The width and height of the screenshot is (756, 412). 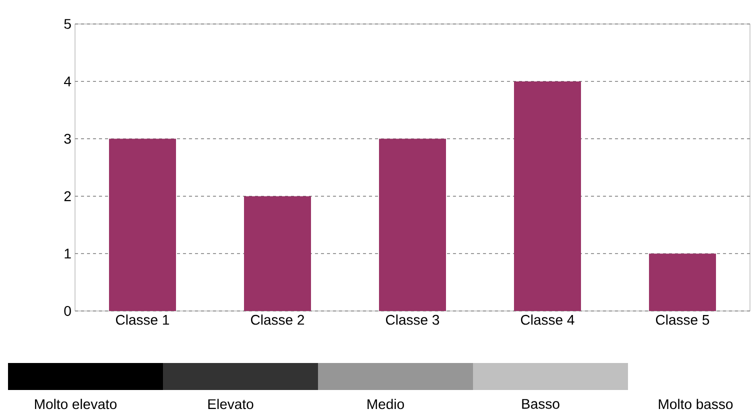 I want to click on y-tick-label: 2, so click(x=67, y=196).